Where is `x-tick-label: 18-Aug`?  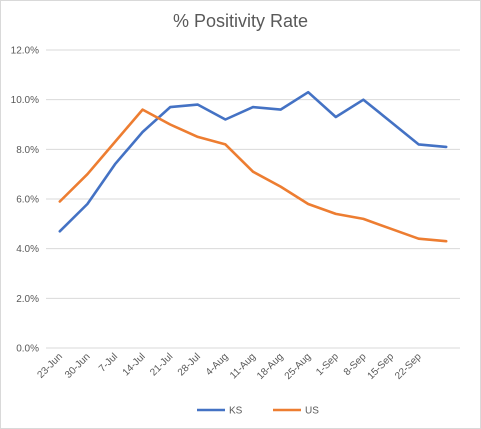
x-tick-label: 18-Aug is located at coordinates (270, 366).